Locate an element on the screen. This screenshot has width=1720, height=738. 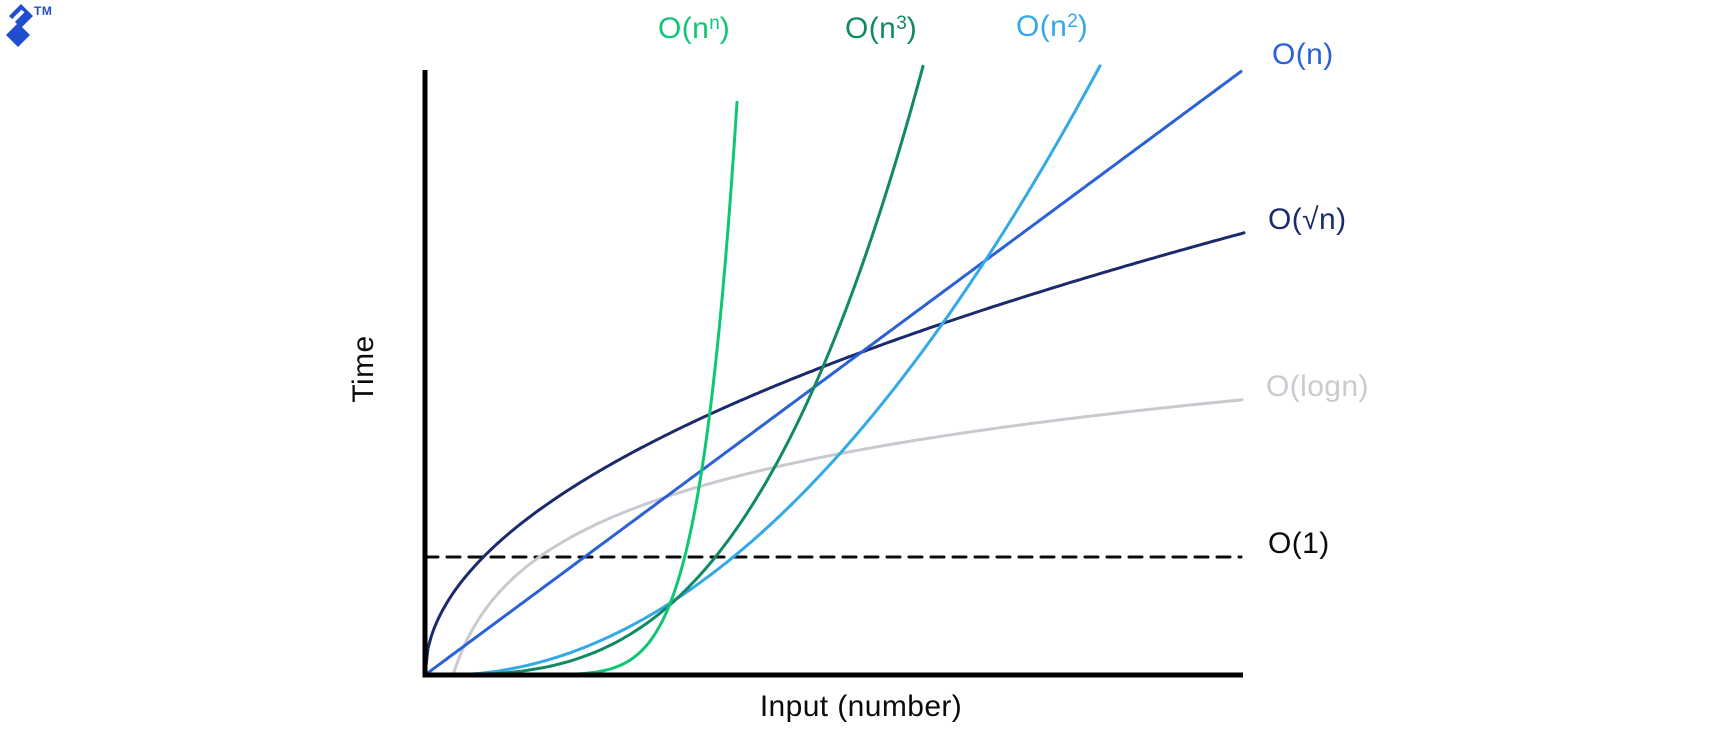
input-axis-label: Input (number) is located at coordinates (861, 706).